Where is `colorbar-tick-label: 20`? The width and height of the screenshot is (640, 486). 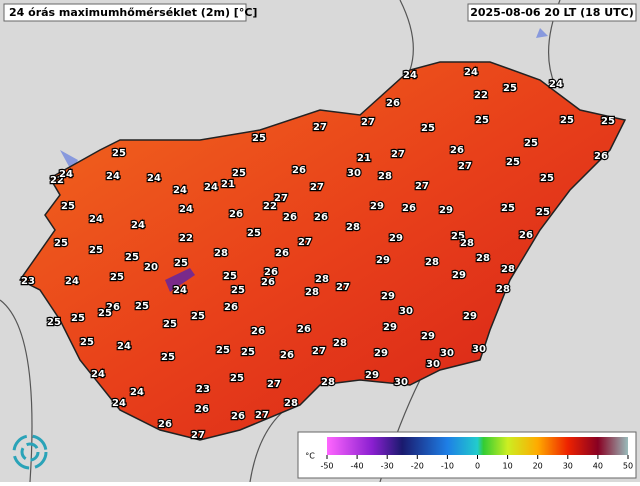
colorbar-tick-label: 20 is located at coordinates (538, 466).